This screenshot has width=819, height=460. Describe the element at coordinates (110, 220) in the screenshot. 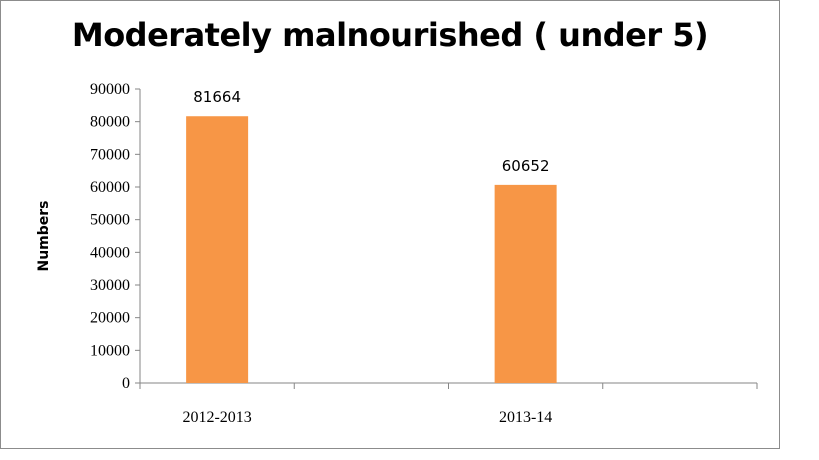

I see `y-tick-label: 50000` at that location.